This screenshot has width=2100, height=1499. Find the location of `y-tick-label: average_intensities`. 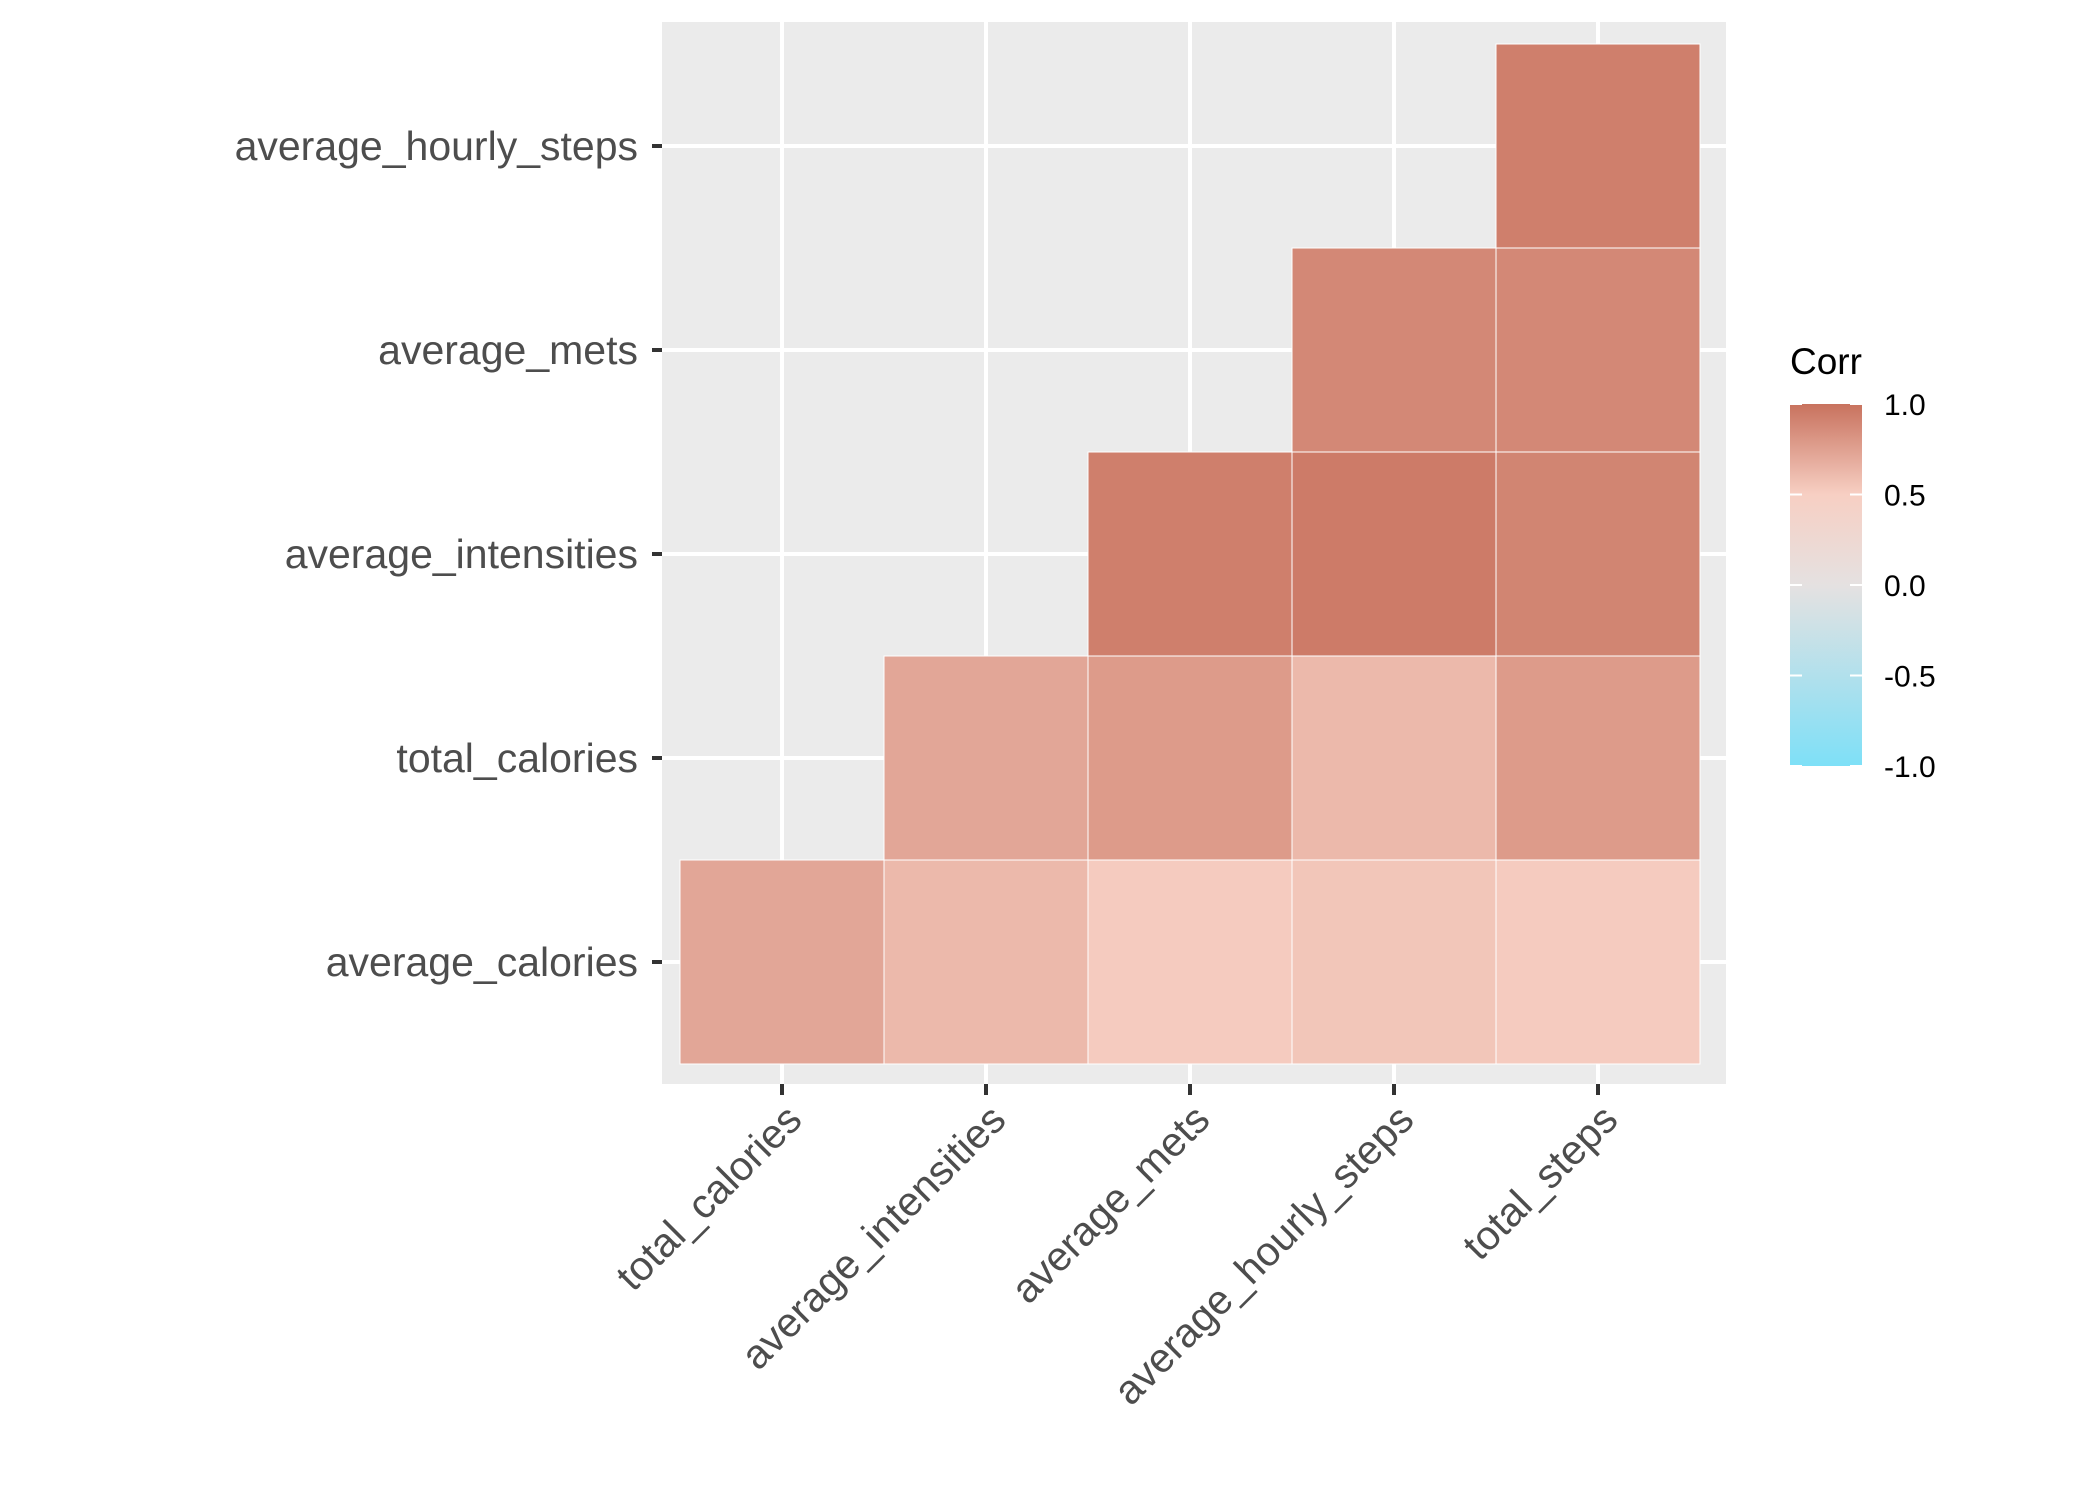

y-tick-label: average_intensities is located at coordinates (461, 554).